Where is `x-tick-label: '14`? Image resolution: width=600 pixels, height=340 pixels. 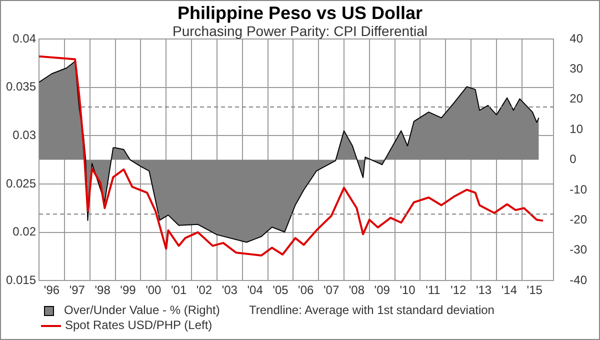 x-tick-label: '14 is located at coordinates (509, 290).